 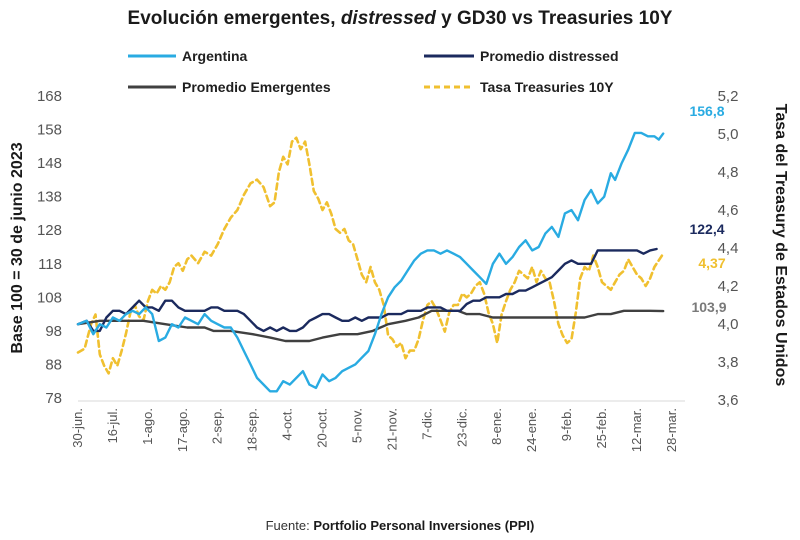 I want to click on y2-tick-label: 3,6, so click(x=728, y=400).